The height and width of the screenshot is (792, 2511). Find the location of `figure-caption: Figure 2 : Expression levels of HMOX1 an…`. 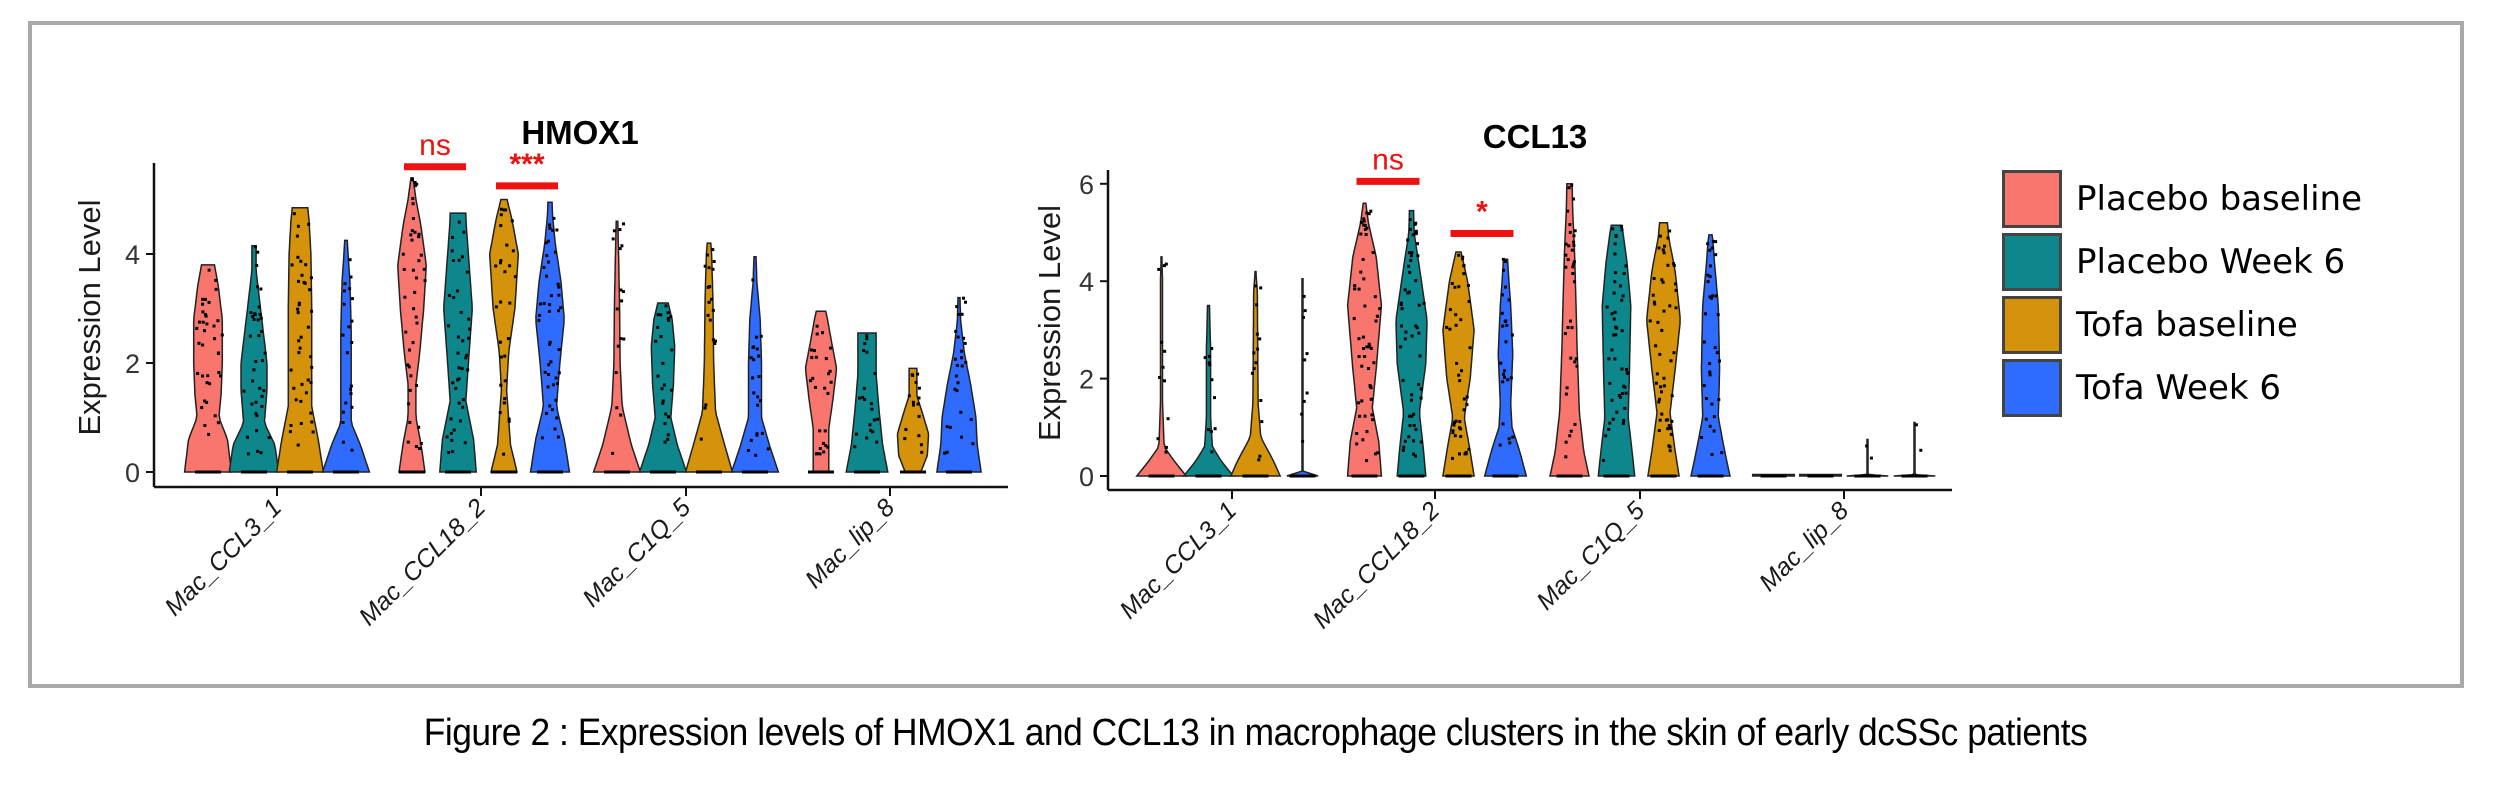

figure-caption: Figure 2 : Expression levels of HMOX1 an… is located at coordinates (1255, 733).